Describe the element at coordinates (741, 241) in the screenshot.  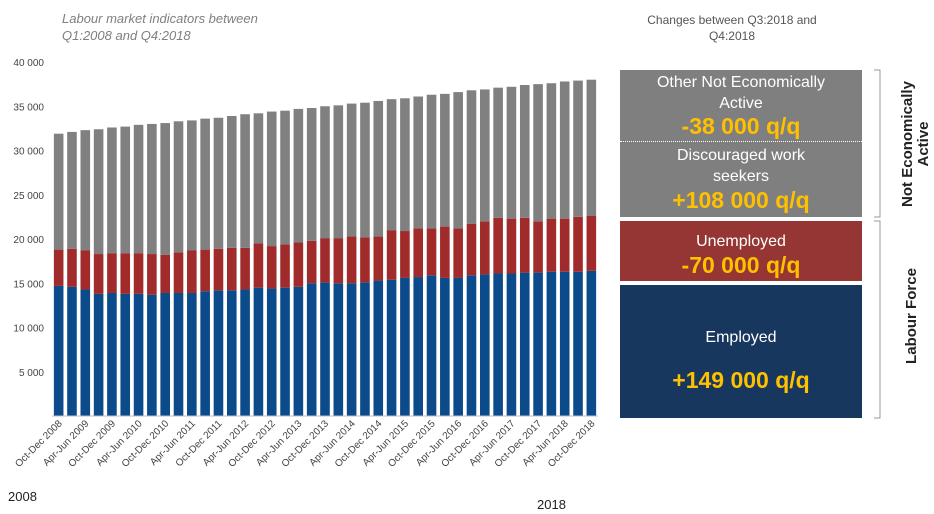
I see `unemployed-label: Unemployed` at that location.